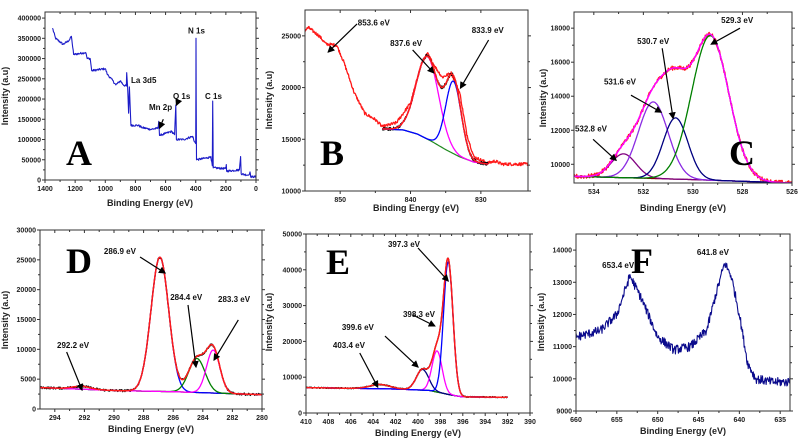 The height and width of the screenshot is (442, 798). Describe the element at coordinates (441, 422) in the screenshot. I see `x-tick-label: 398` at that location.